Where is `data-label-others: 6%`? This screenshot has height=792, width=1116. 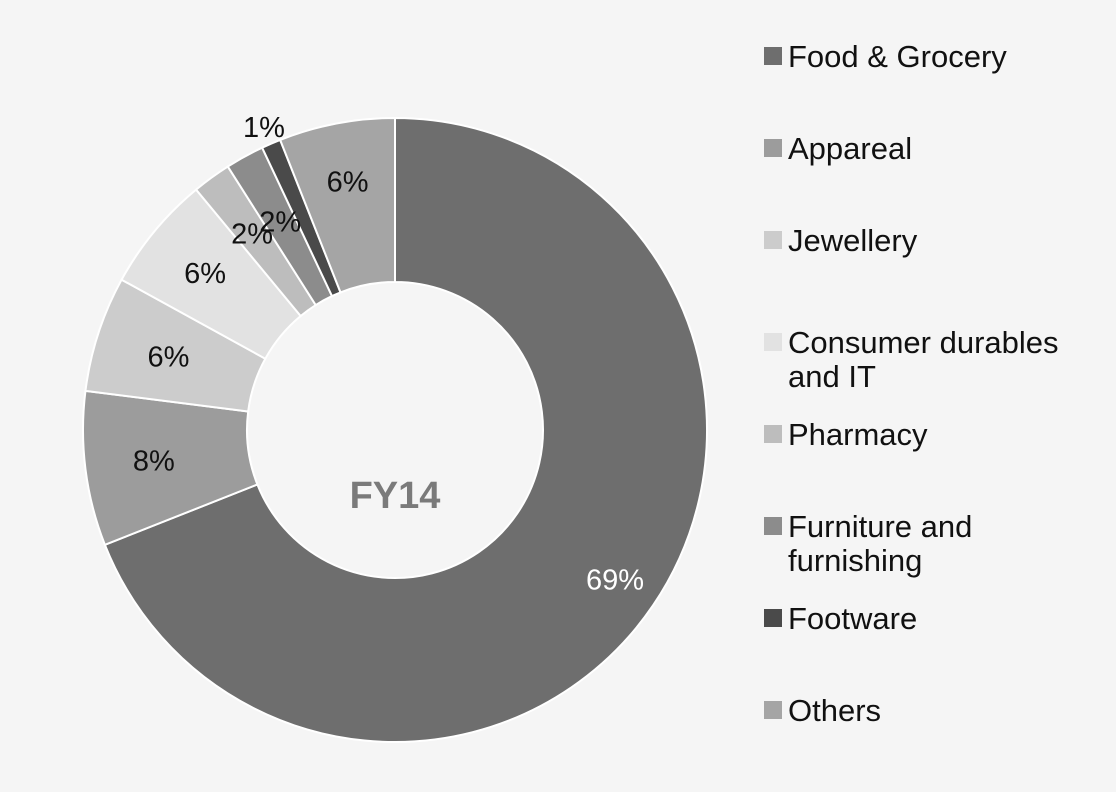 data-label-others: 6% is located at coordinates (348, 183).